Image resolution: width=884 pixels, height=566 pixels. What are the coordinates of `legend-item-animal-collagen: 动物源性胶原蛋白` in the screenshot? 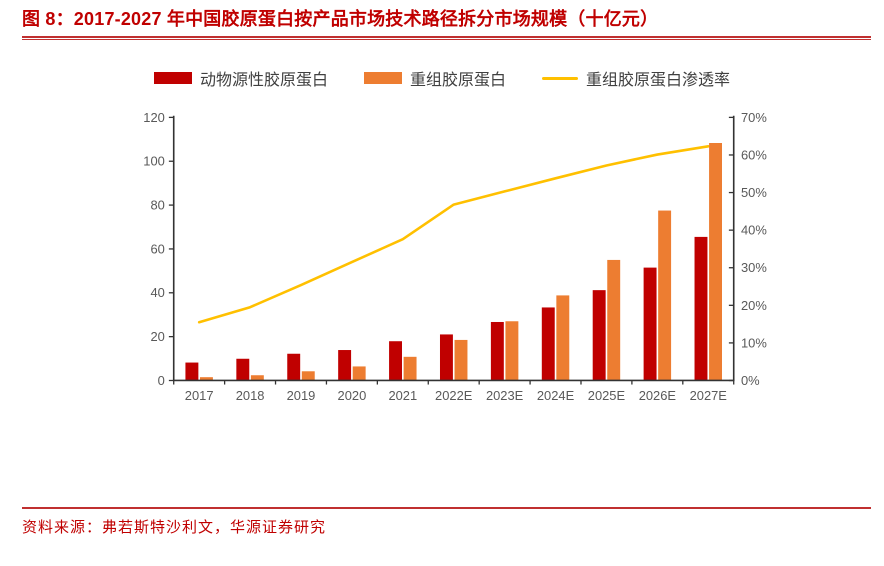 It's located at (240, 78).